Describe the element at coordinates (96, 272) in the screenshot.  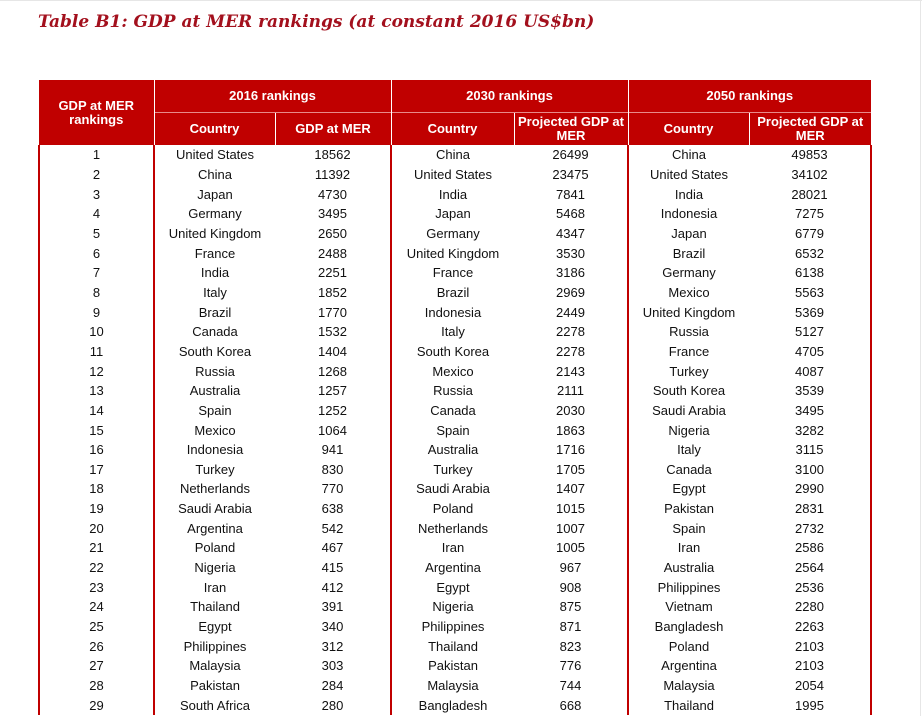
I see `rank-cell: 7` at that location.